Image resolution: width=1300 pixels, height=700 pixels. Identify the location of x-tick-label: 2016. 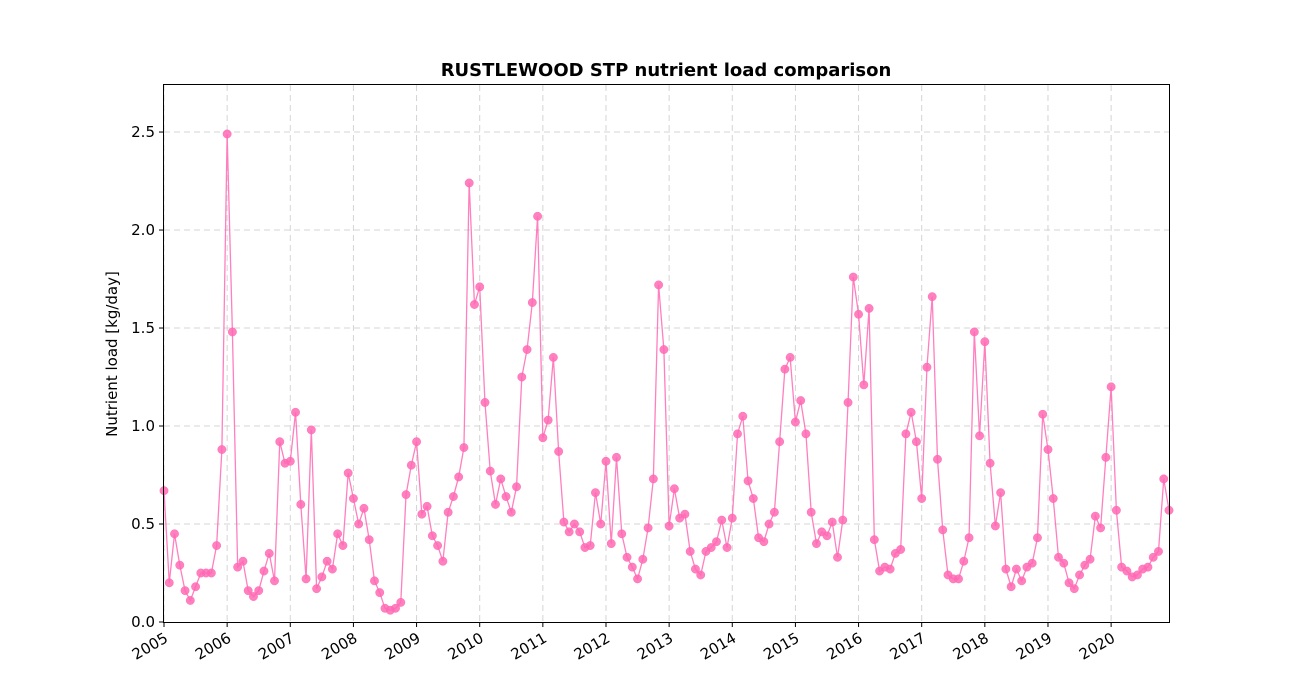
(844, 646).